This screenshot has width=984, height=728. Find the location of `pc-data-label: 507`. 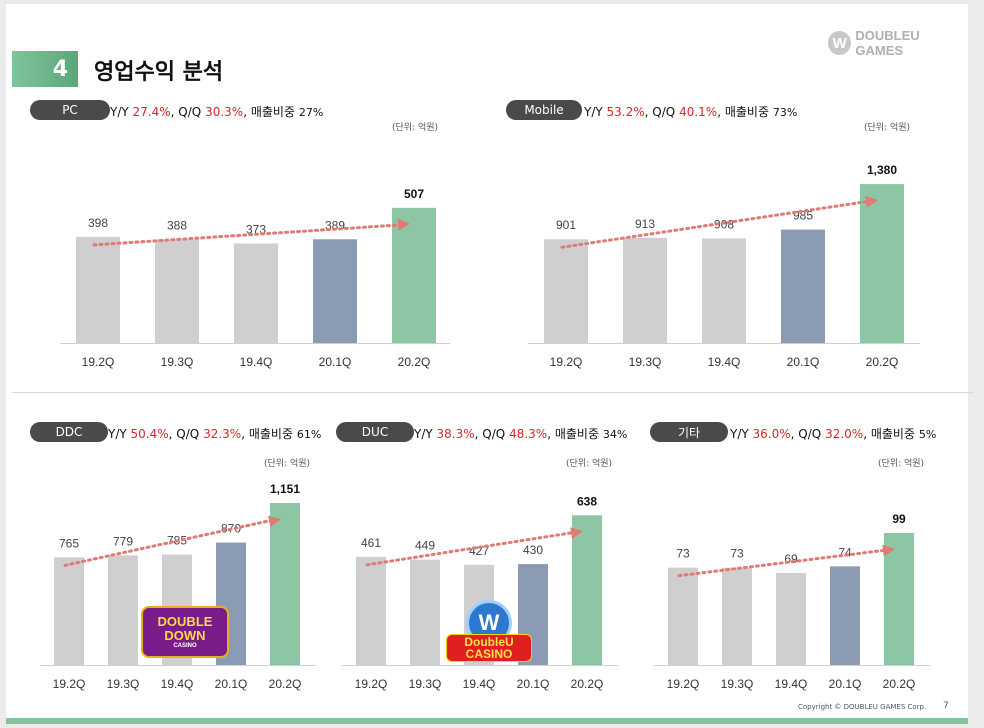

pc-data-label: 507 is located at coordinates (414, 194).